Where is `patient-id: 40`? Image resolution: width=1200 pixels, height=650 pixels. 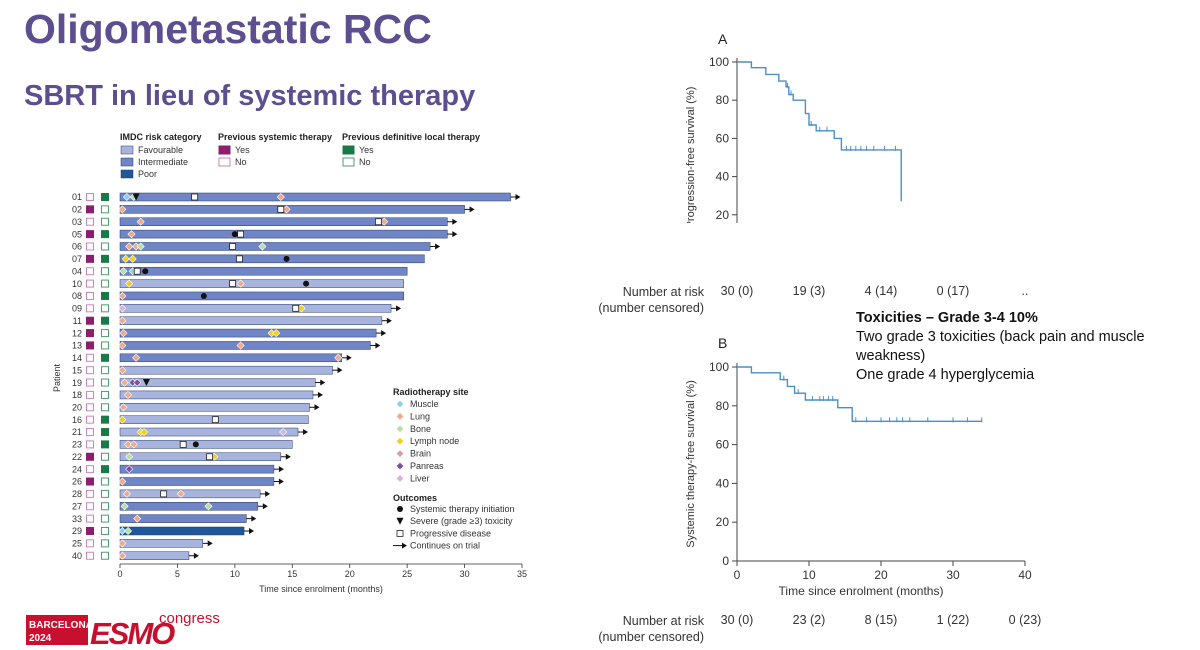
patient-id: 40 is located at coordinates (77, 556).